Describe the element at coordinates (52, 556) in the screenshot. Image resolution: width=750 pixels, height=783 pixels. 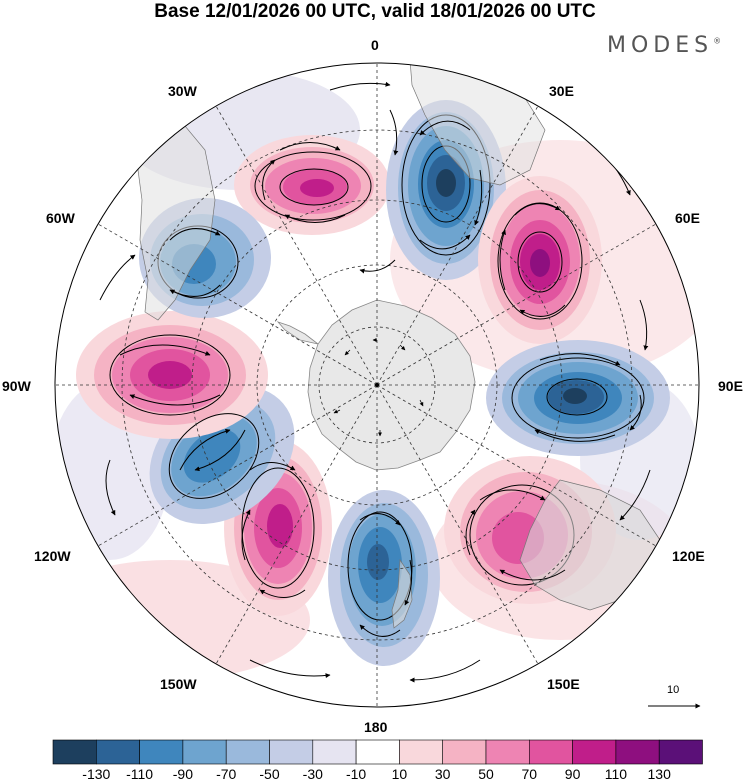
I see `lon-label-120w: 120W` at that location.